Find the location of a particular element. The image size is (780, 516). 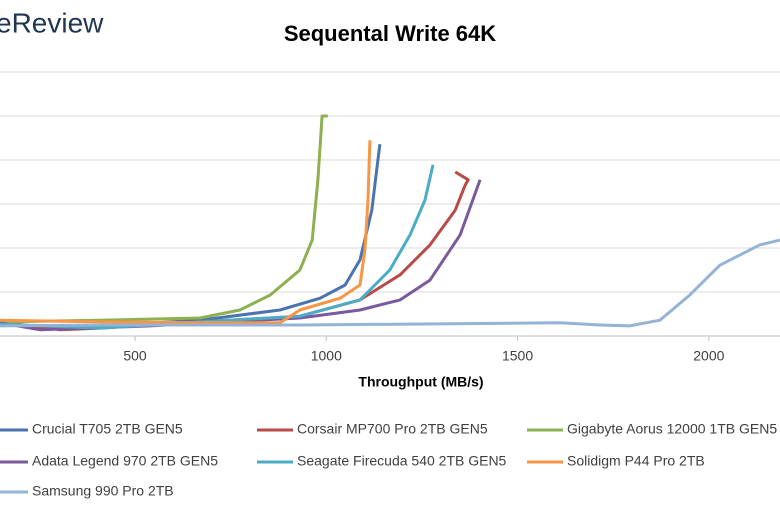

legend-label: Adata Legend 970 2TB GEN5 is located at coordinates (125, 461).